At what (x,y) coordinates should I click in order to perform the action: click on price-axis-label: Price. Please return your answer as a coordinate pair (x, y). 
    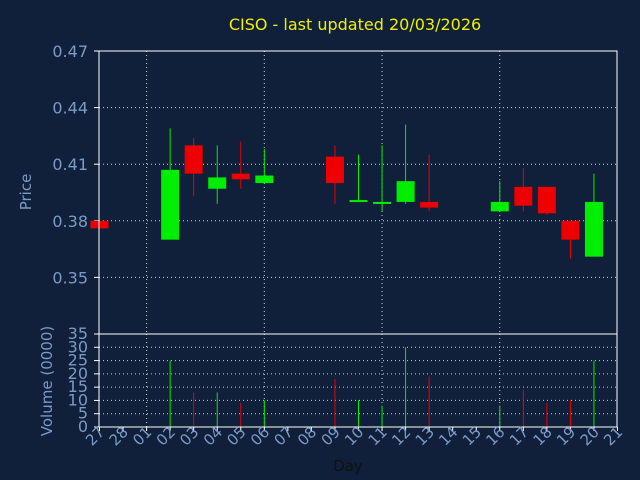
    Looking at the image, I should click on (26, 192).